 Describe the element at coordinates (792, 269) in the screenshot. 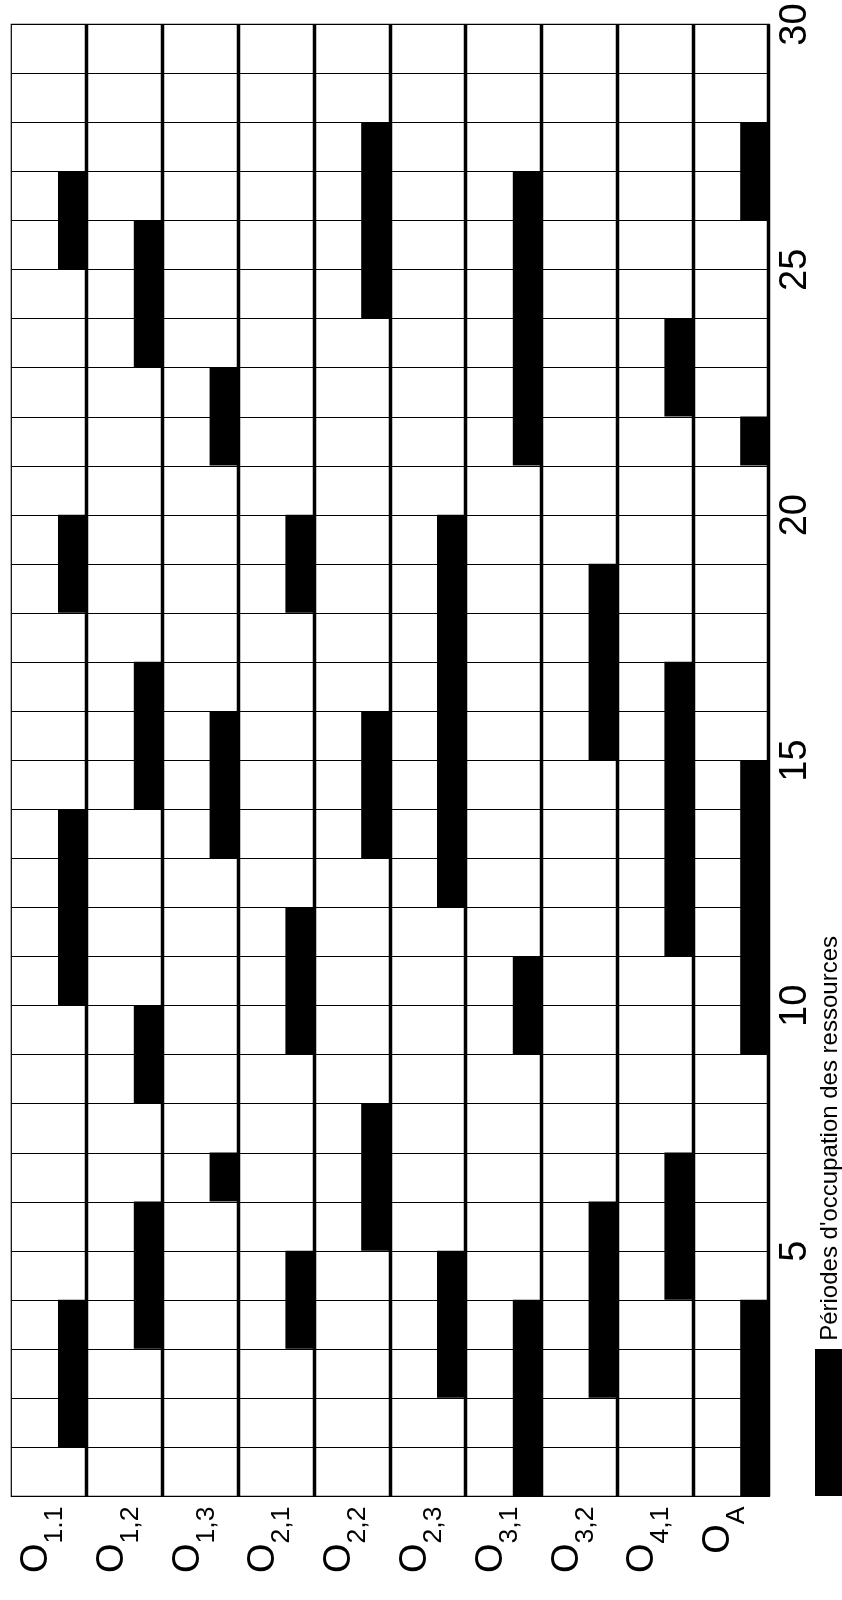

I see `y-tick-label: 25` at that location.